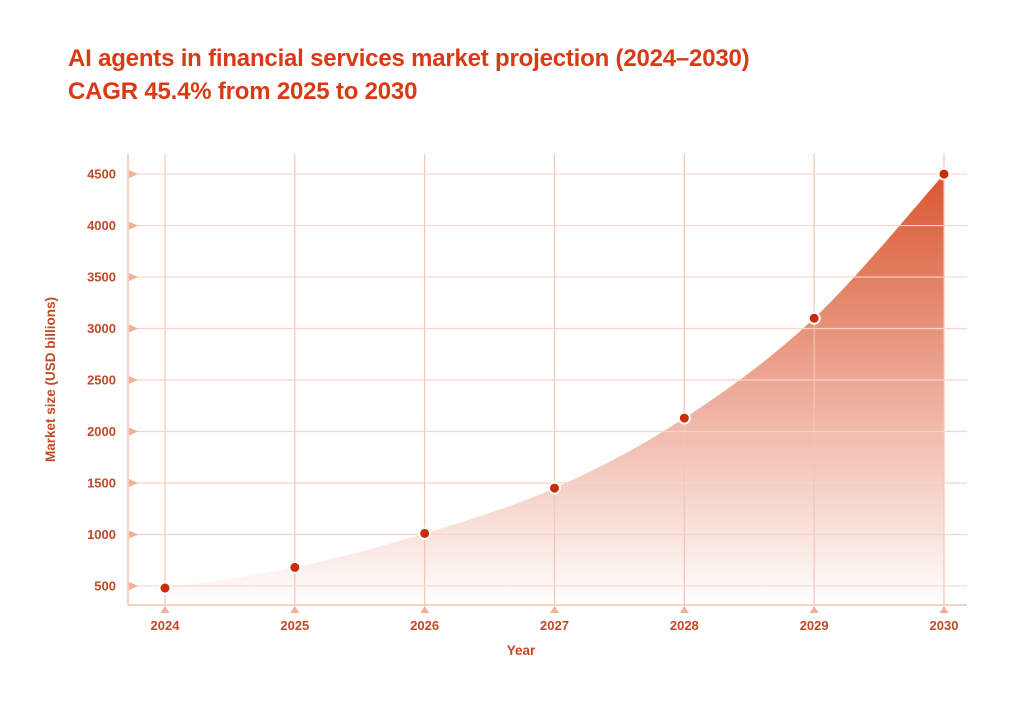  Describe the element at coordinates (101, 225) in the screenshot. I see `y-tick-label: 4000` at that location.